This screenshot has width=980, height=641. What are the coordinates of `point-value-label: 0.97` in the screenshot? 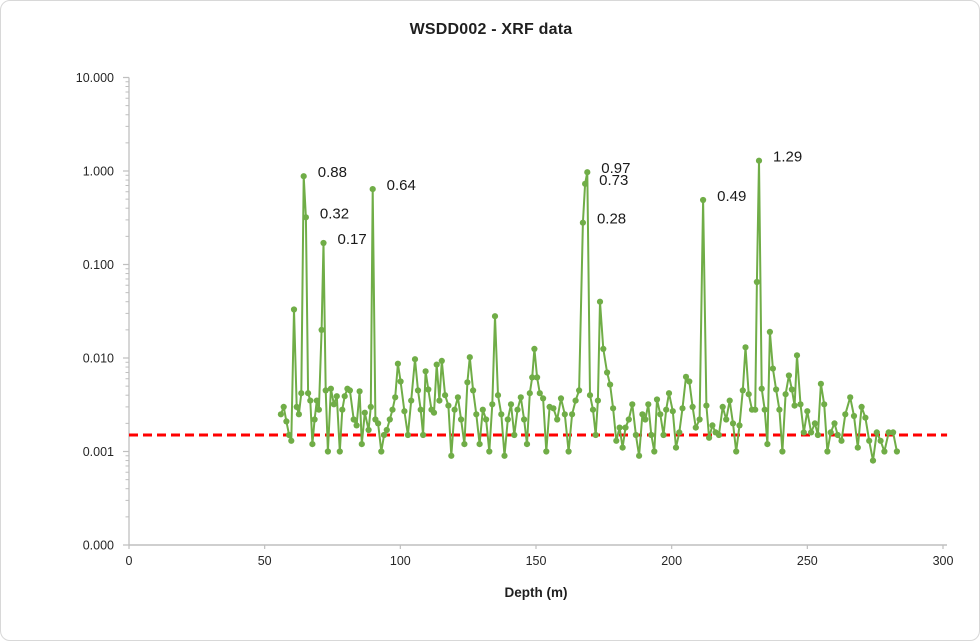 It's located at (615, 168).